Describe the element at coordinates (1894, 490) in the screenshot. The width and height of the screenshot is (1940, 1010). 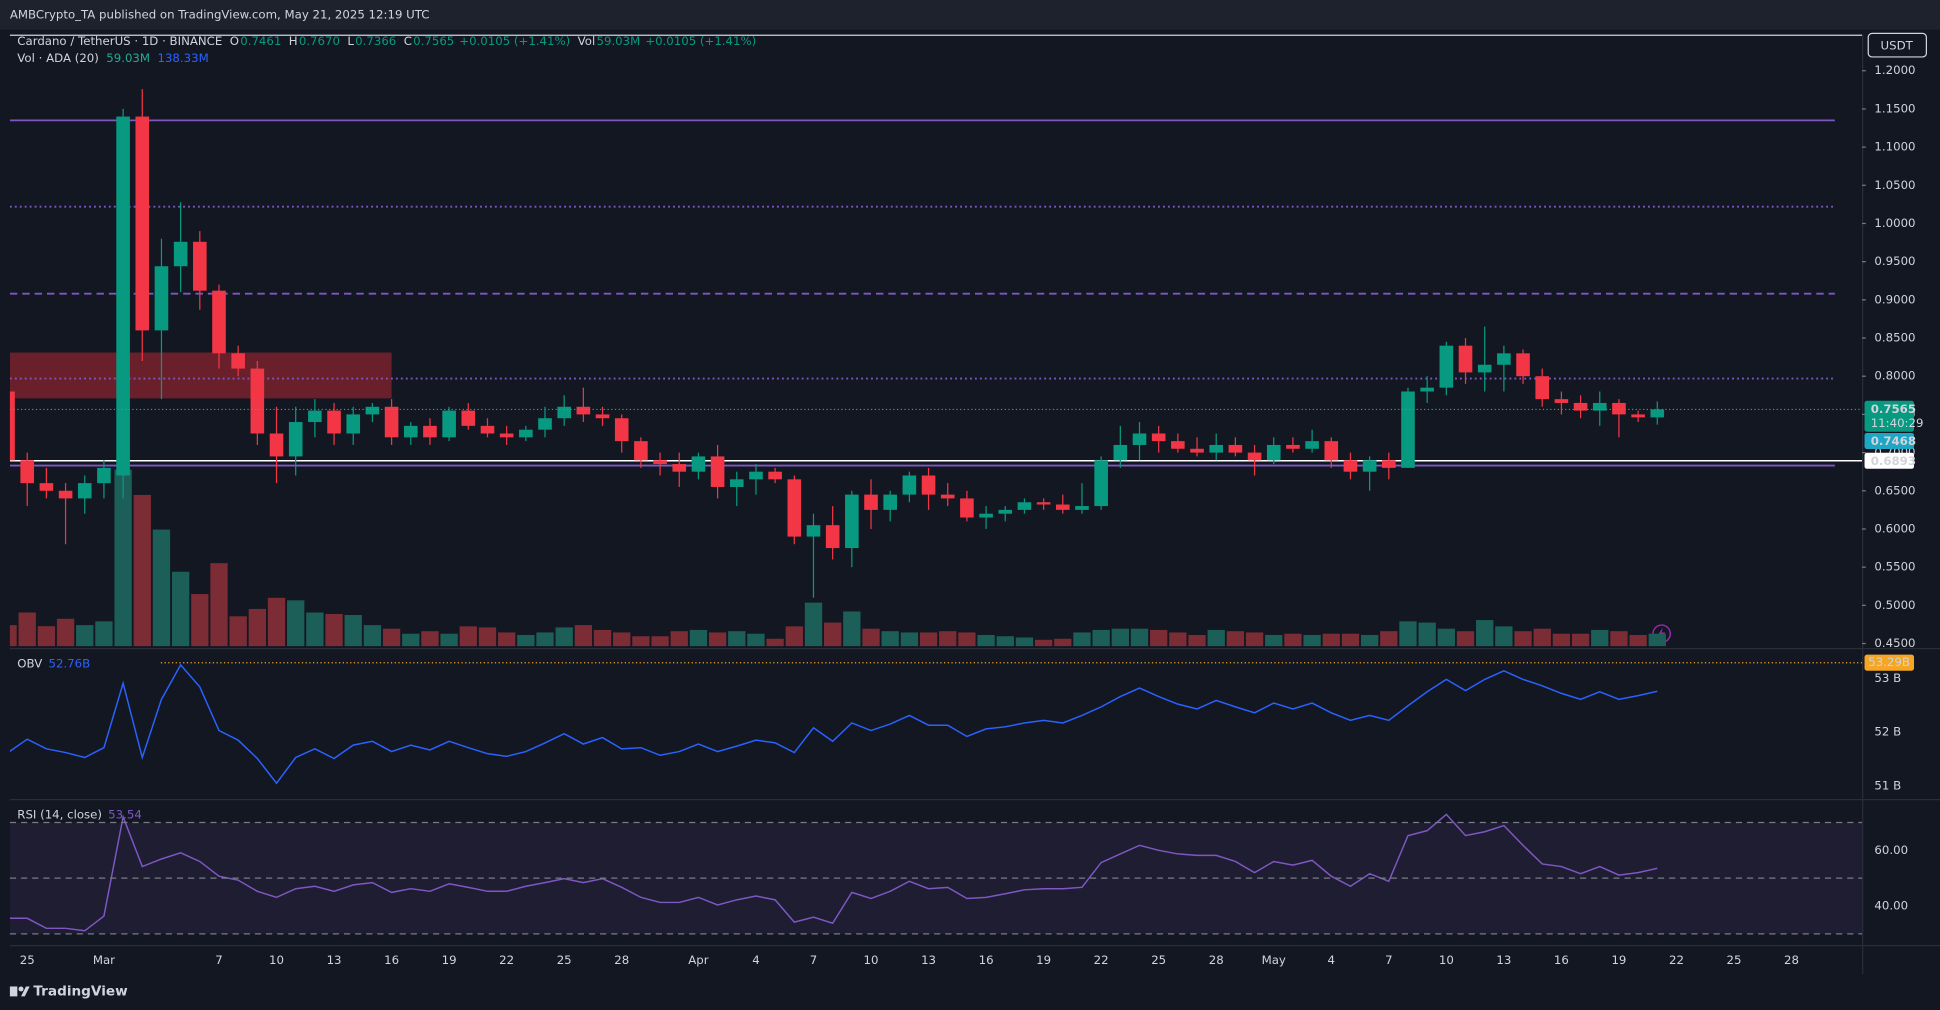
I see `y-tick-label: 0.6500` at that location.